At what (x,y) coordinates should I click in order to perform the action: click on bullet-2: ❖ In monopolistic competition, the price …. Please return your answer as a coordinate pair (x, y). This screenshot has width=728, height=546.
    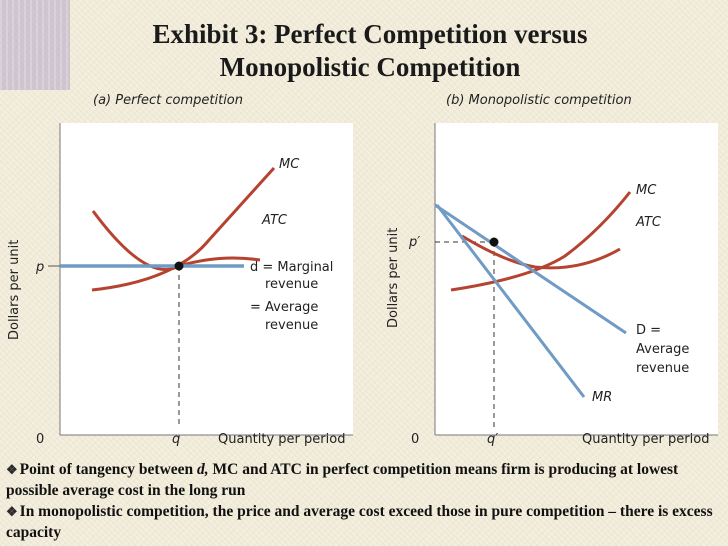
    Looking at the image, I should click on (364, 522).